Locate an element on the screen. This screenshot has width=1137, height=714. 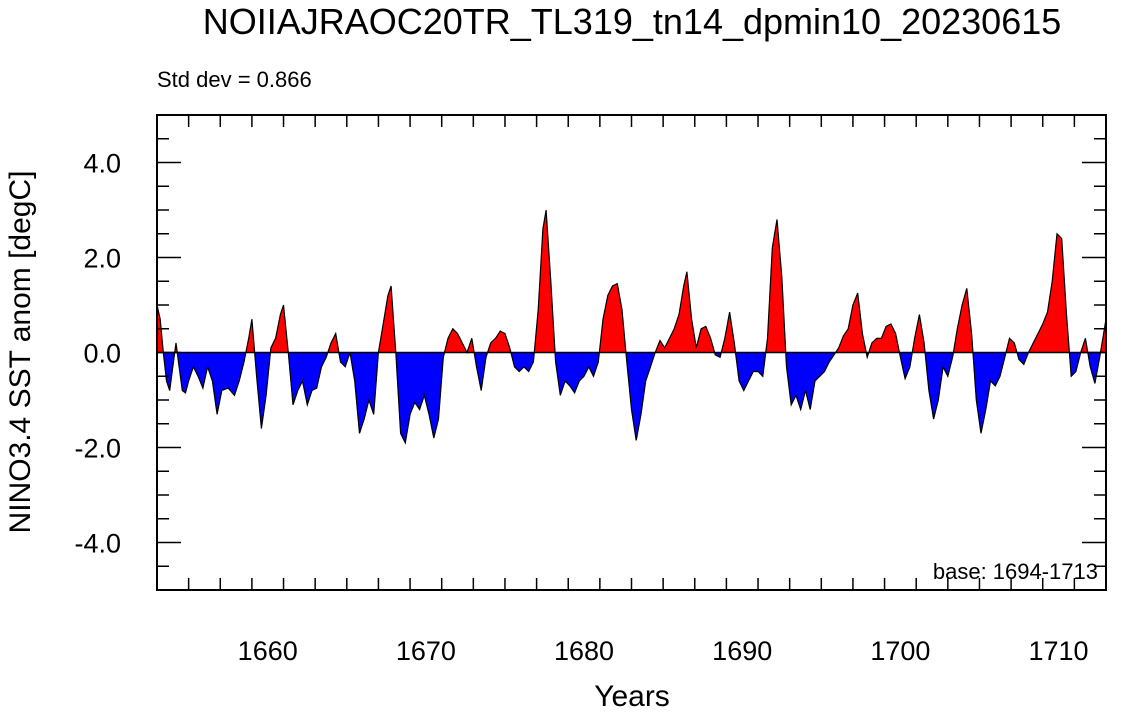
y-tick-label: 4.0 is located at coordinates (102, 164).